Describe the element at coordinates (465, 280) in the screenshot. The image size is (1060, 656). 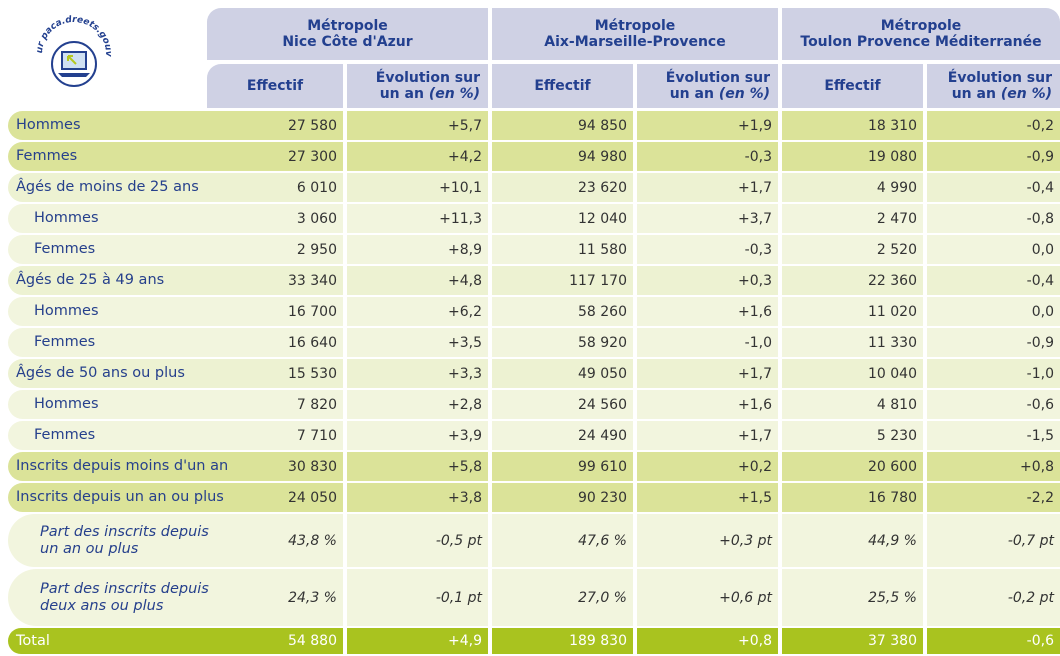
I see `cell-value: +4,8` at that location.